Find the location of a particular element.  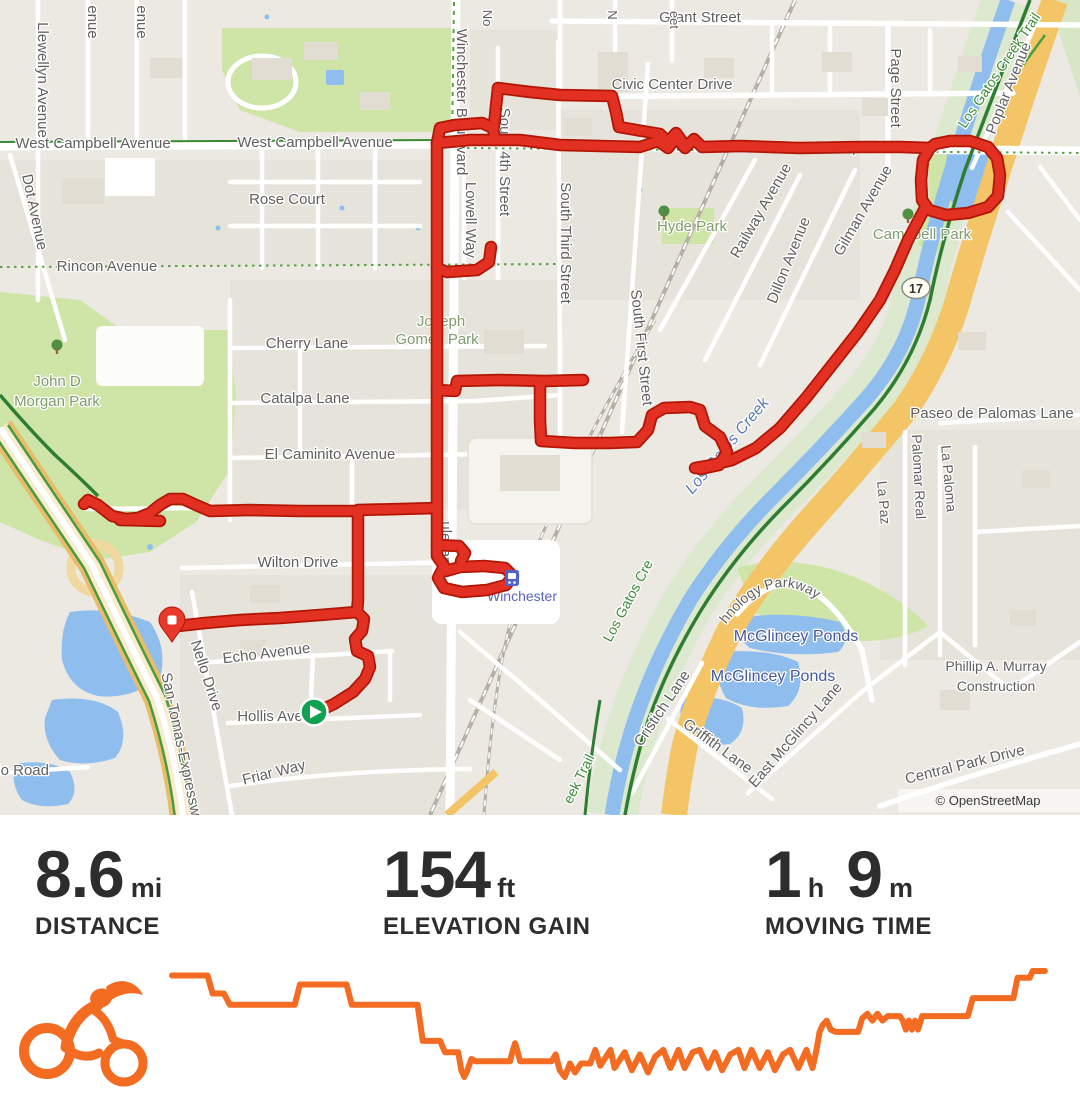

map-pin-icon is located at coordinates (172, 624).